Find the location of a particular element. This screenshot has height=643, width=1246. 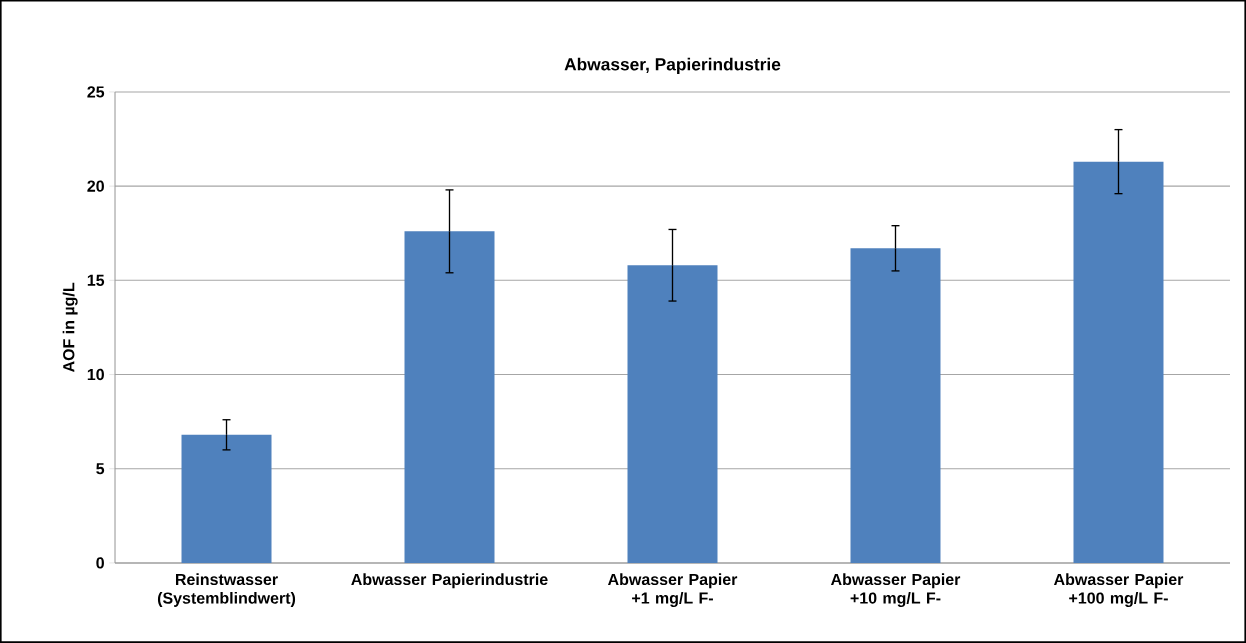

y-tick-label: 20 is located at coordinates (95, 186).